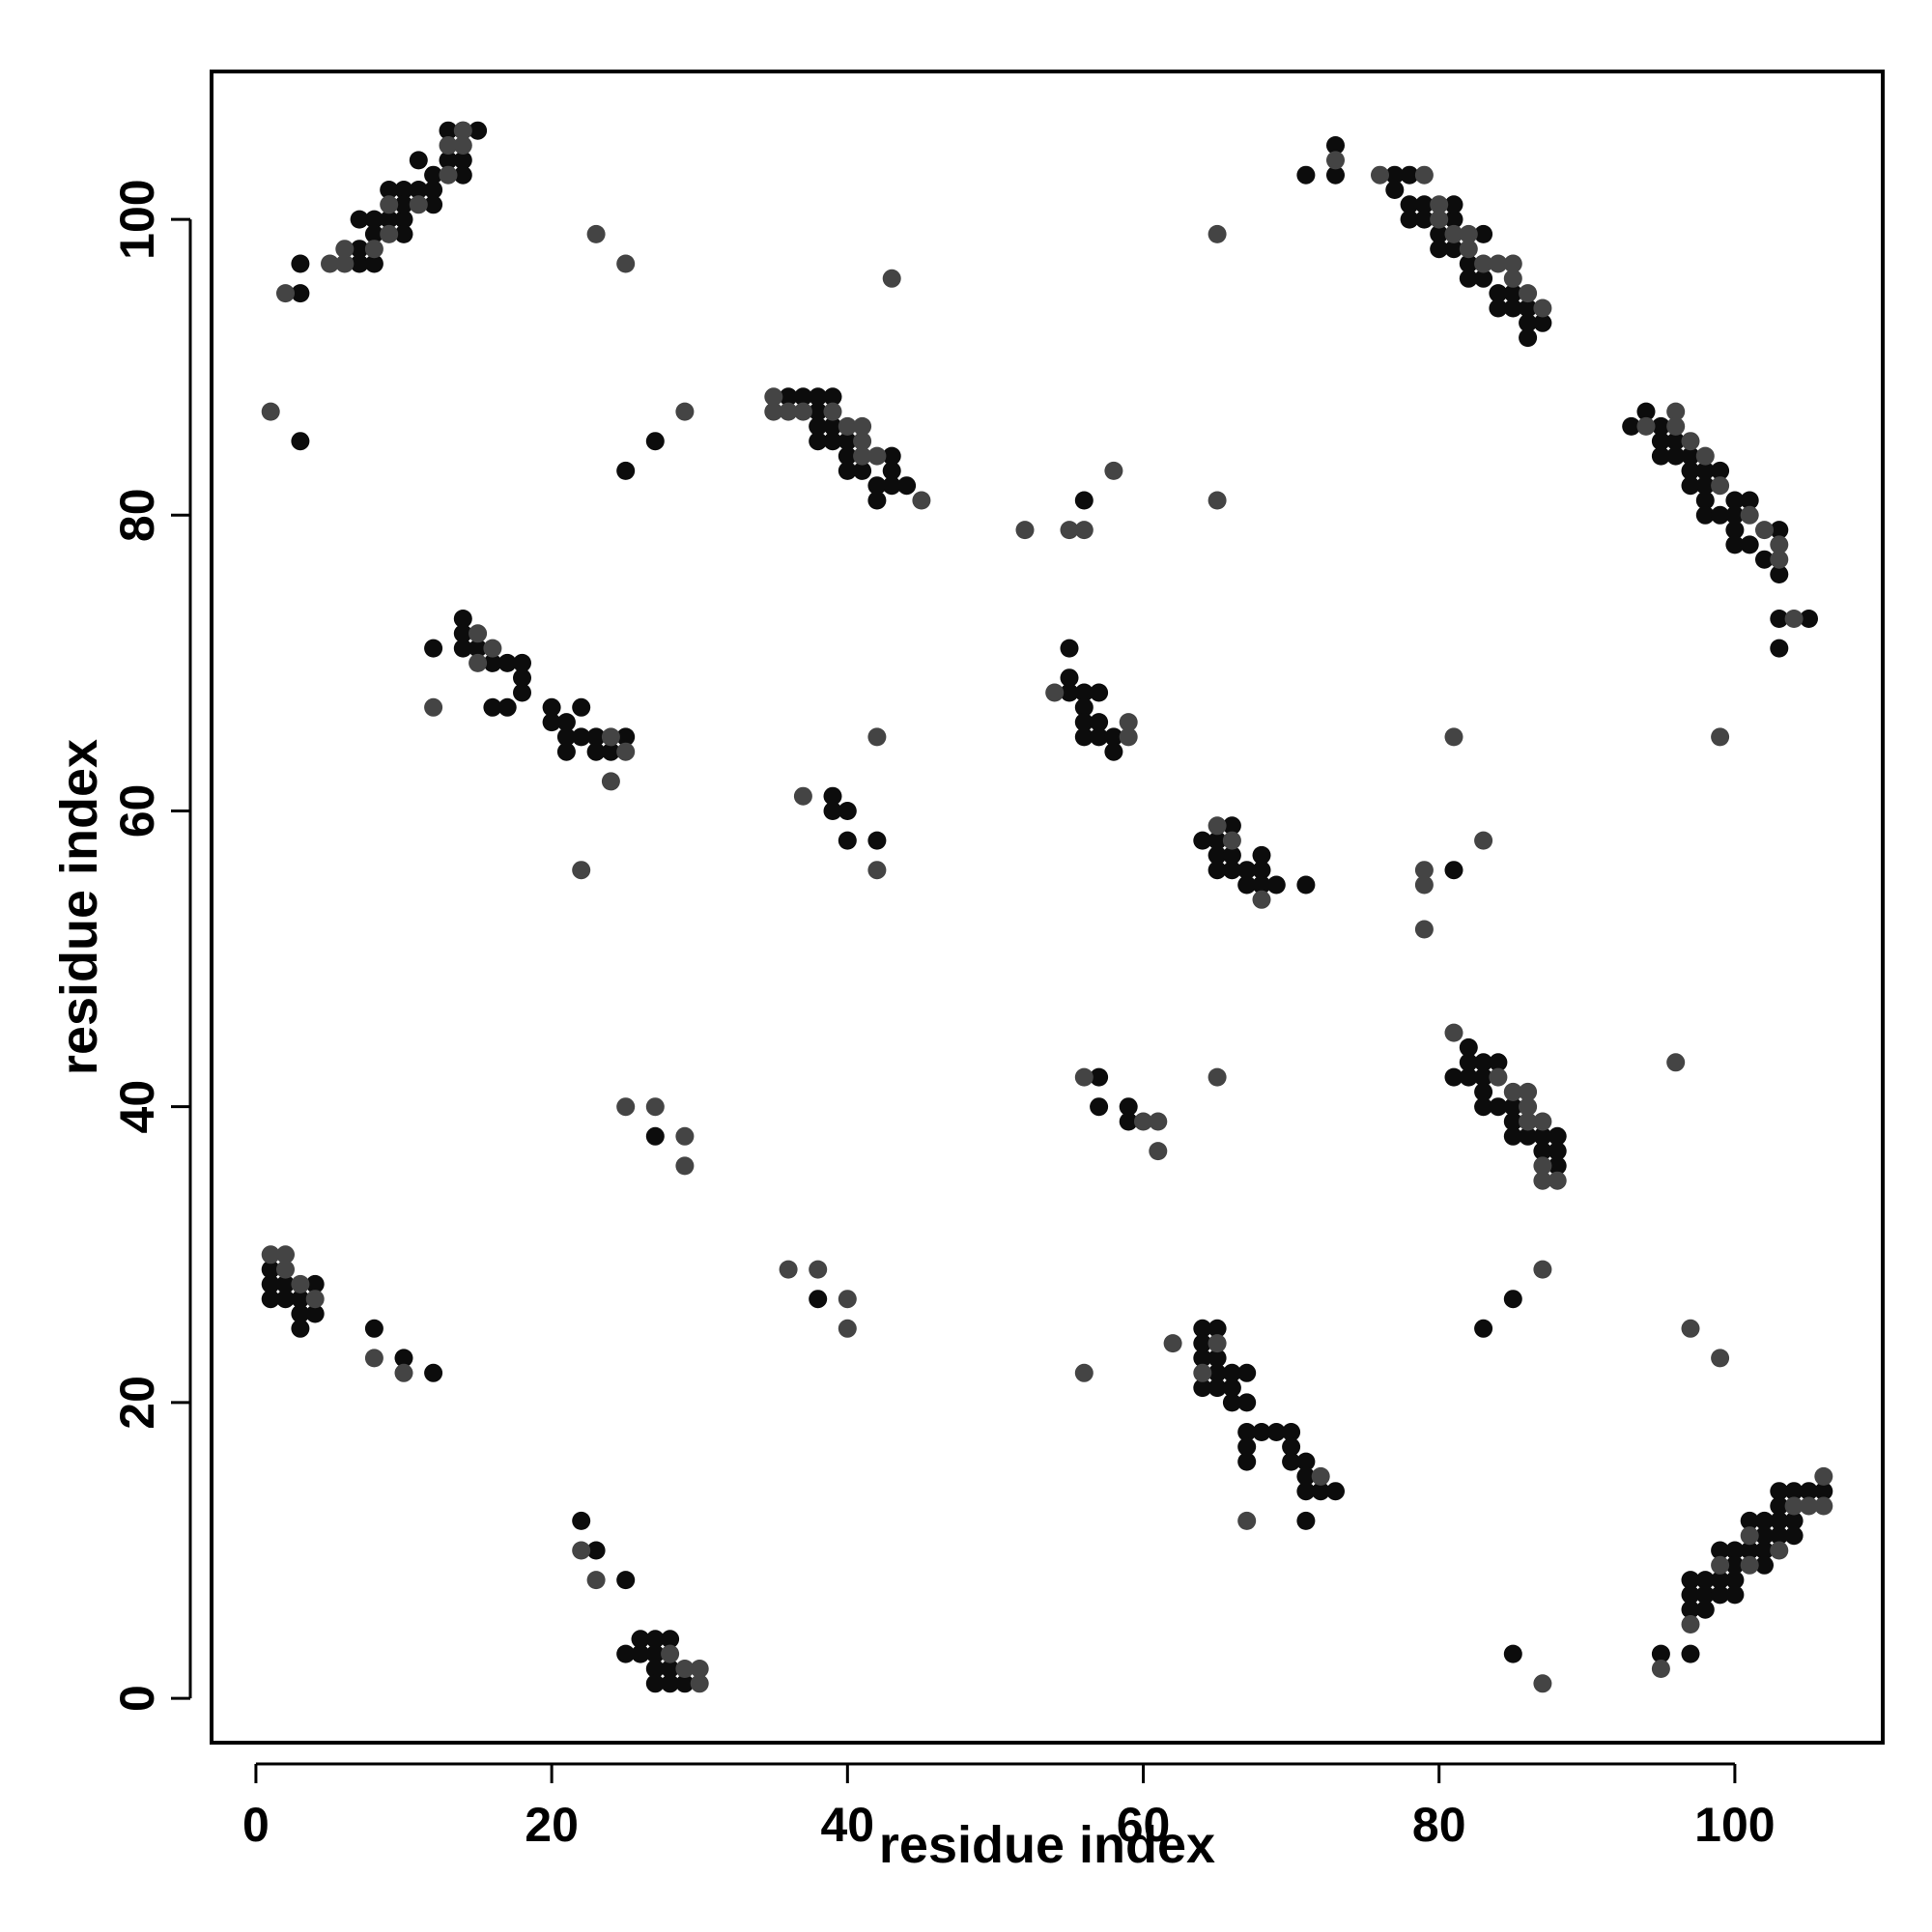 Image resolution: width=1932 pixels, height=1932 pixels. Describe the element at coordinates (137, 811) in the screenshot. I see `y-tick-label: 60` at that location.